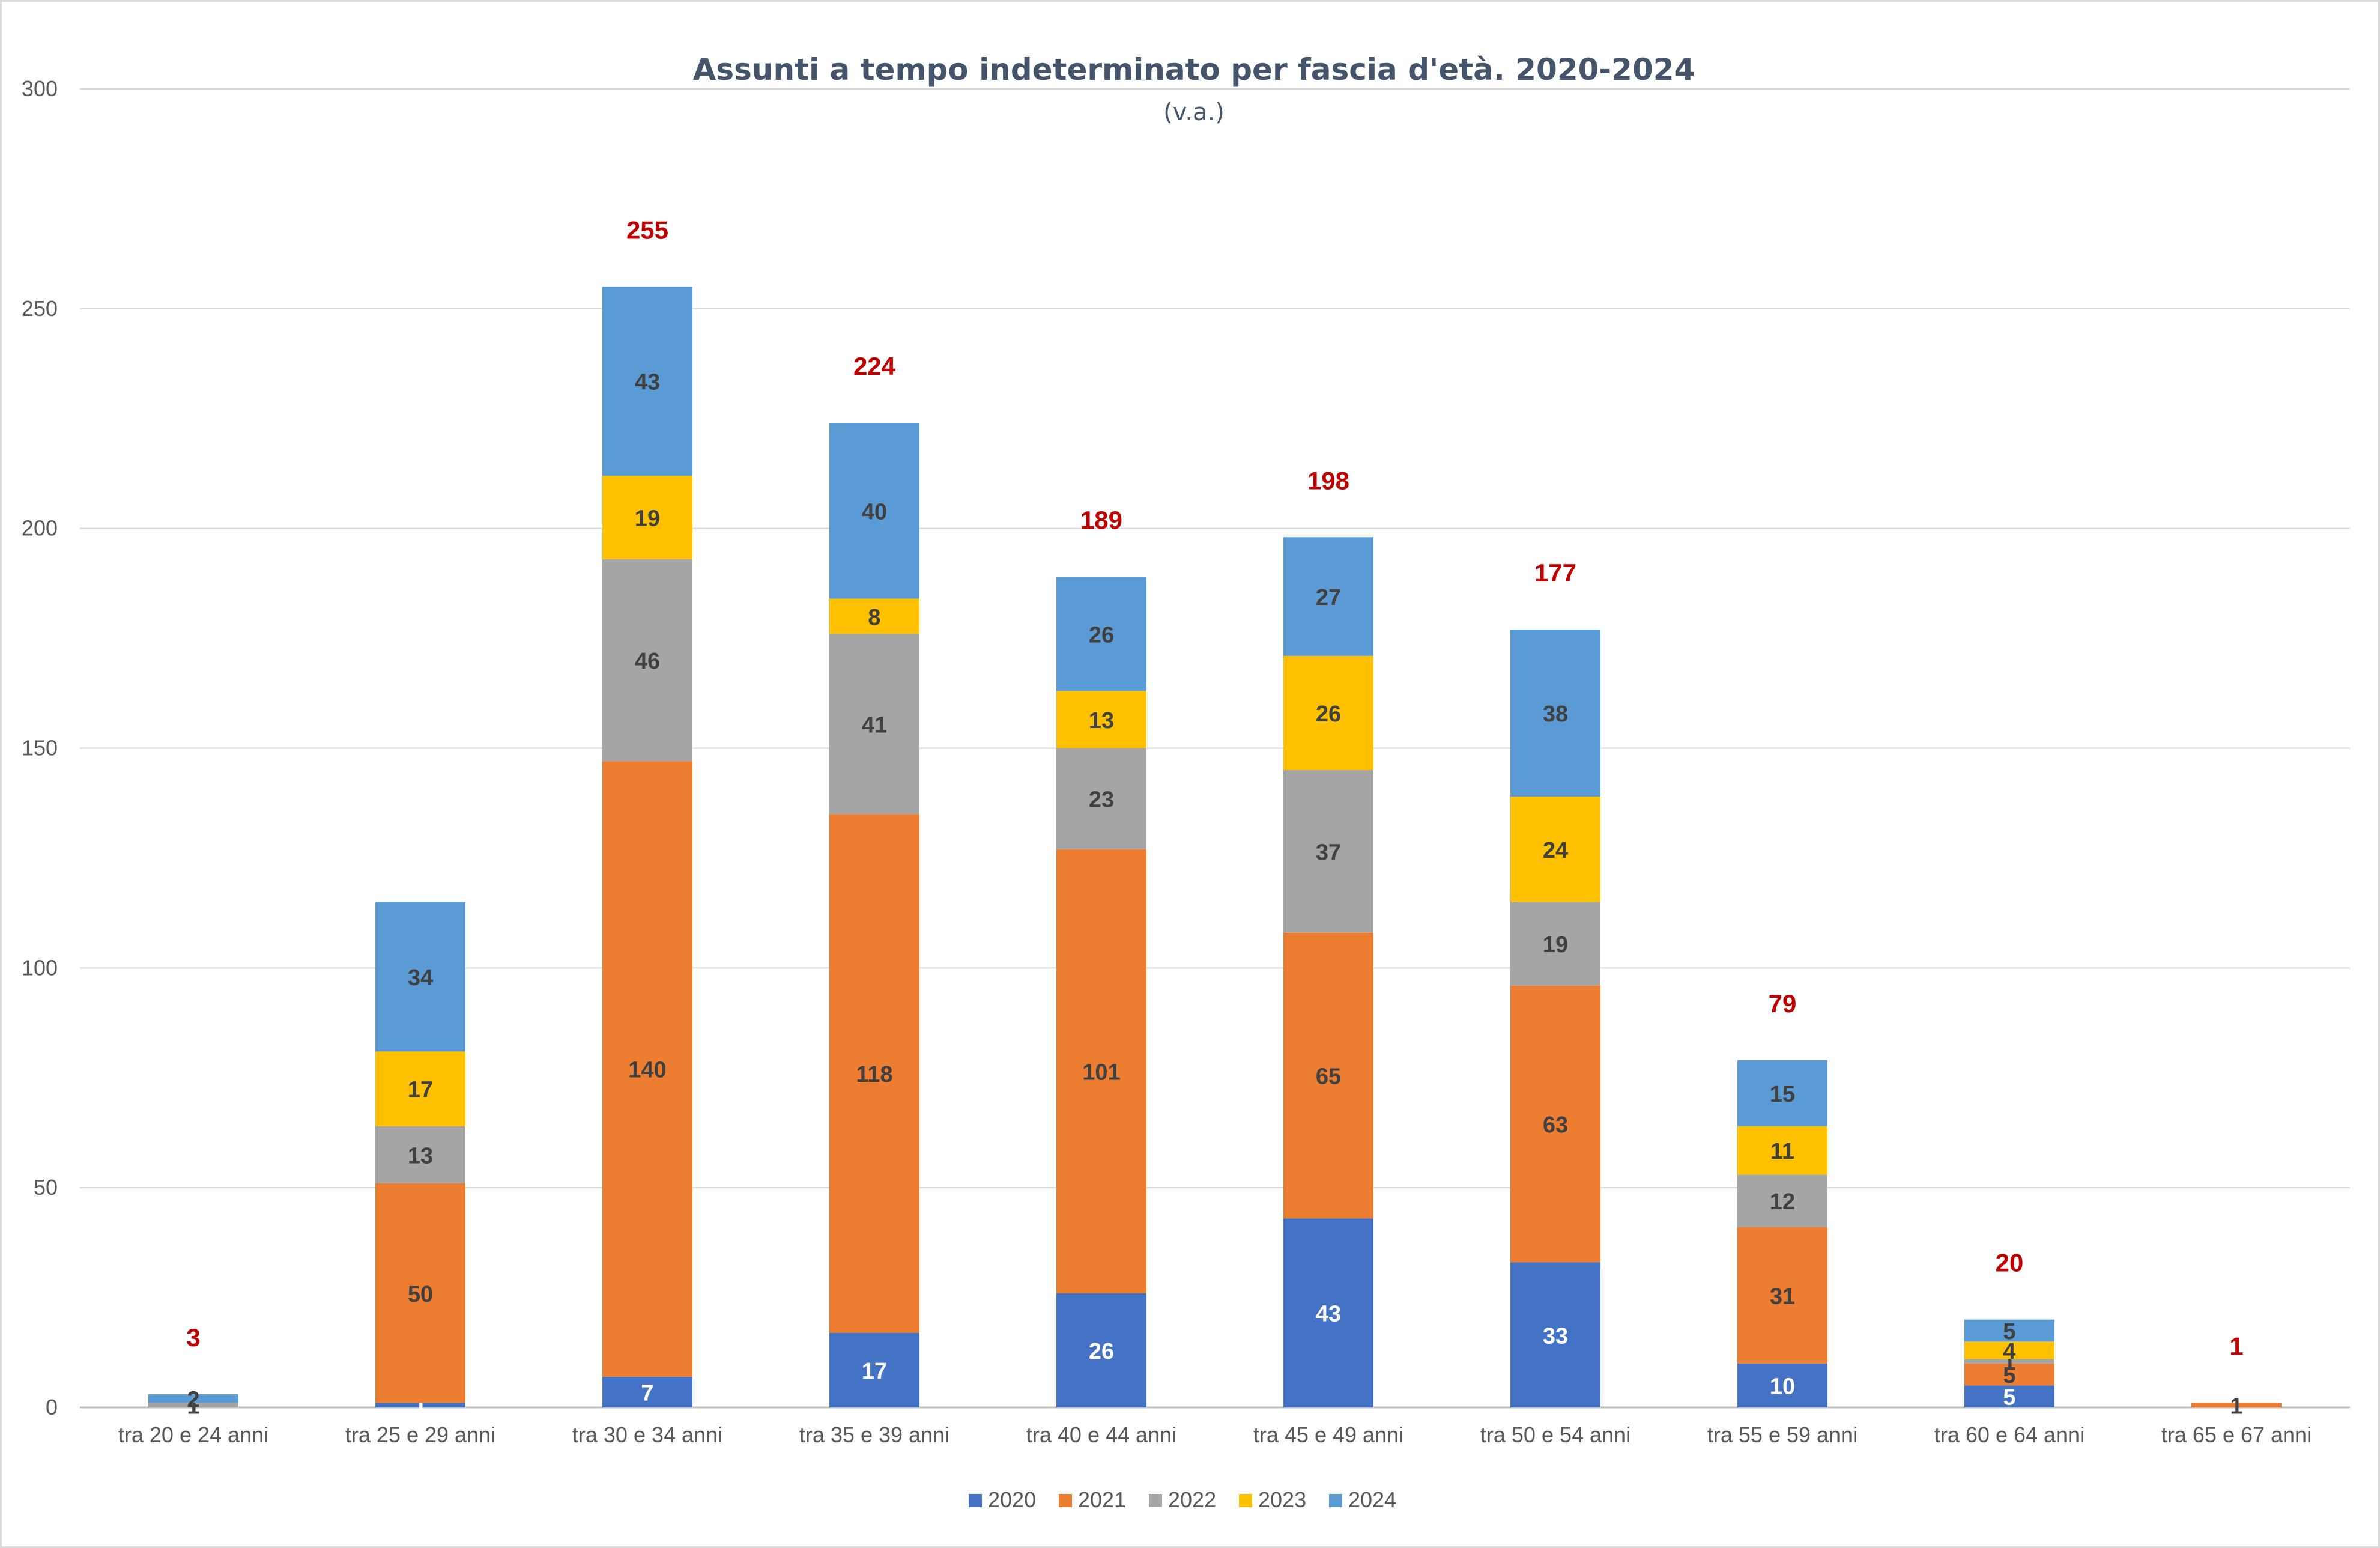 This screenshot has height=1548, width=2380. Describe the element at coordinates (193, 1337) in the screenshot. I see `total-label: 3` at that location.